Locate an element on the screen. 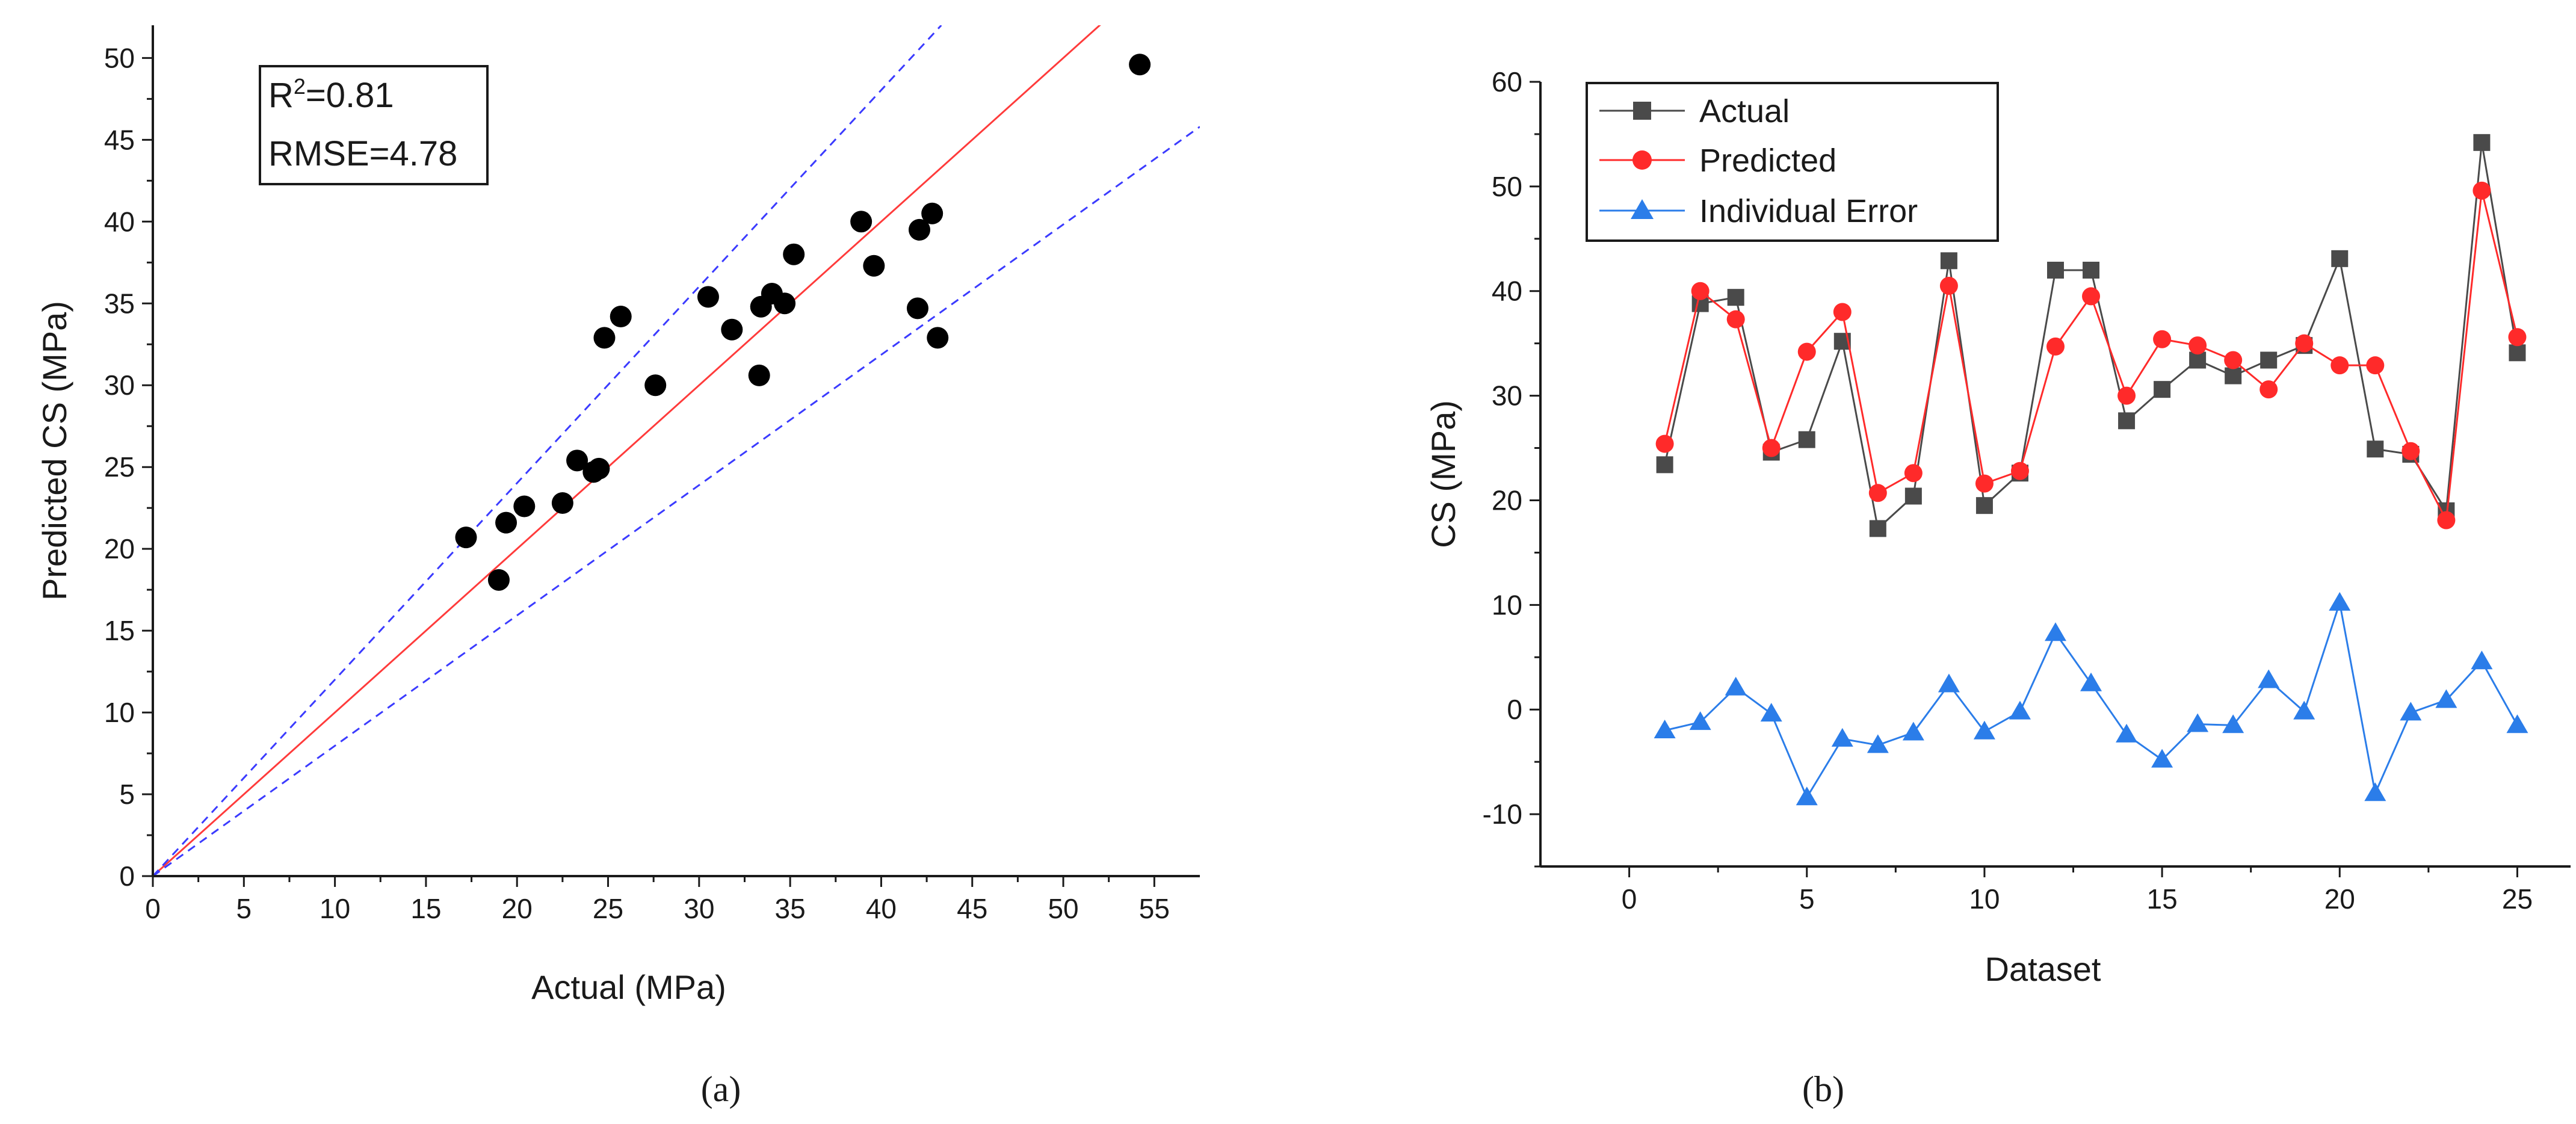 This screenshot has width=2576, height=1124. y-tick-label: 45 is located at coordinates (119, 139).